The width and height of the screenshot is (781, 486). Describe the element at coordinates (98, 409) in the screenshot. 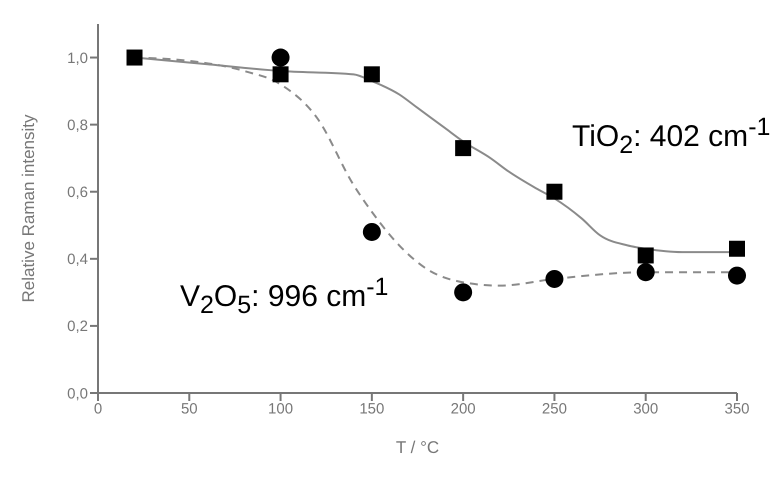

I see `x-tick-label: 0` at that location.